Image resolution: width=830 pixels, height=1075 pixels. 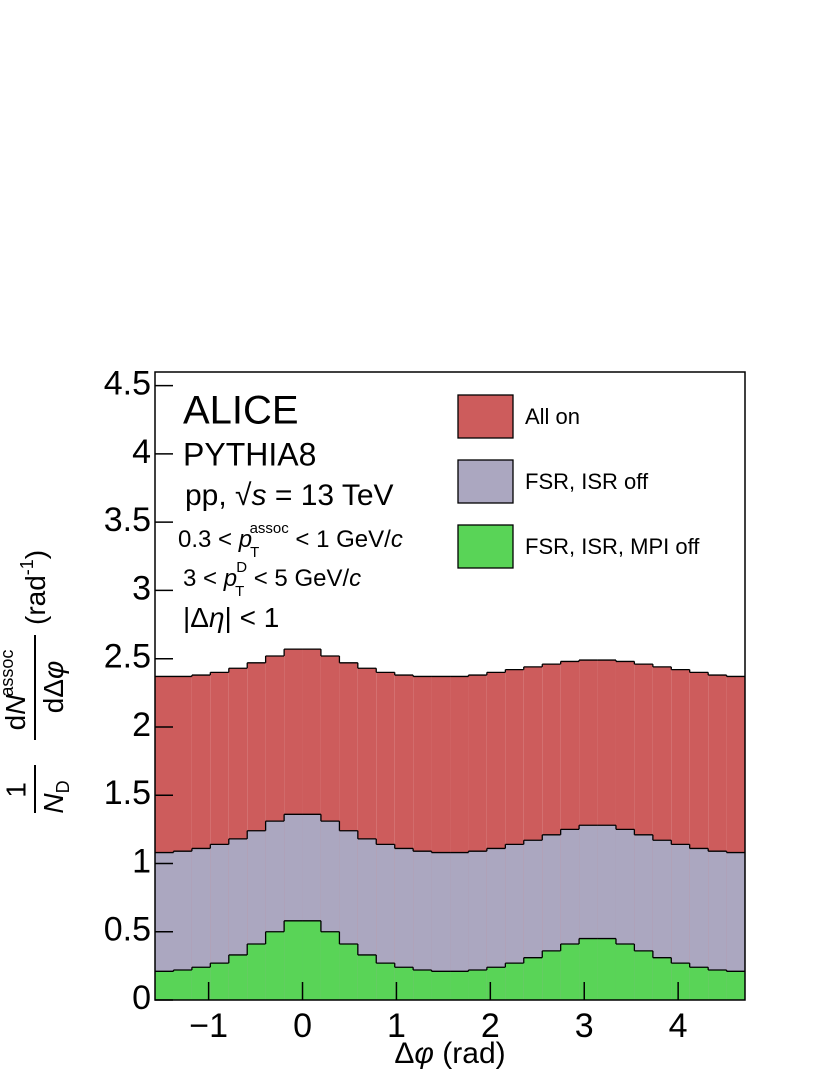 I want to click on y-axis-label: 1 ND dNassoc dΔφ (rad-1), so click(x=36, y=682).